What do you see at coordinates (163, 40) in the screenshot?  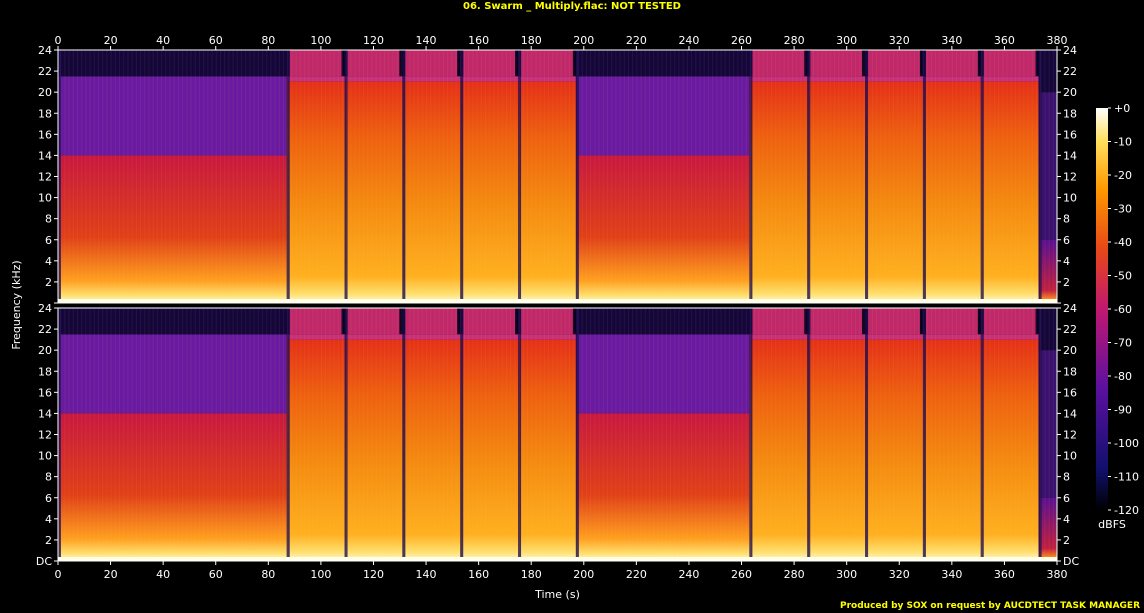 I see `x-tick-label: 40` at bounding box center [163, 40].